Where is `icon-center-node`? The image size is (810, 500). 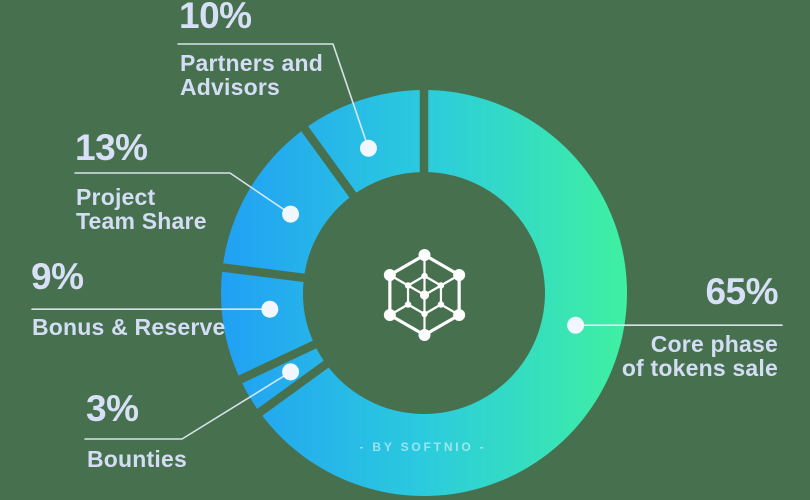 icon-center-node is located at coordinates (424, 295).